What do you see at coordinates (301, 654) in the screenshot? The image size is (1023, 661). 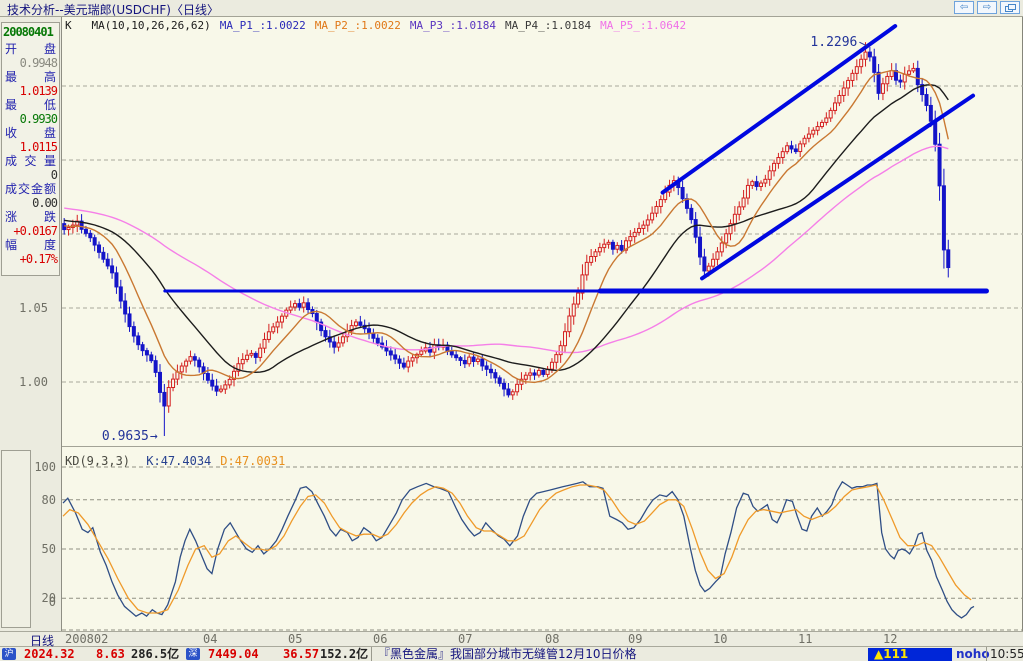 I see `shenzhen-change: 36.57` at bounding box center [301, 654].